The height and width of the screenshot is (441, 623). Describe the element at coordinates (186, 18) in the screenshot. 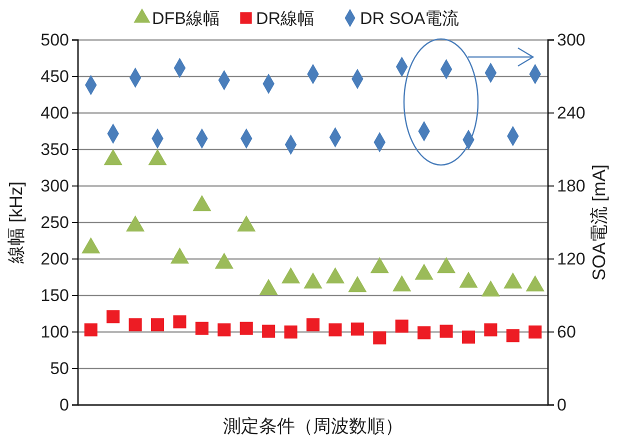

I see `legend-label: DFB線幅` at that location.